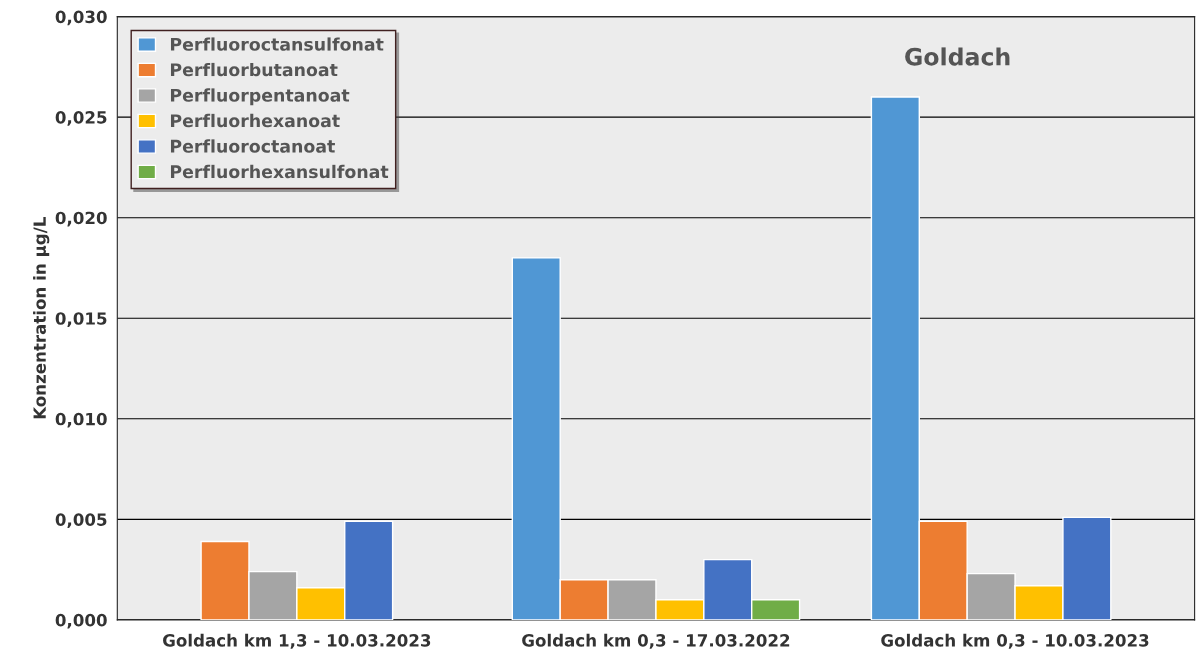  What do you see at coordinates (81, 319) in the screenshot?
I see `y-tick-label: 0,015` at bounding box center [81, 319].